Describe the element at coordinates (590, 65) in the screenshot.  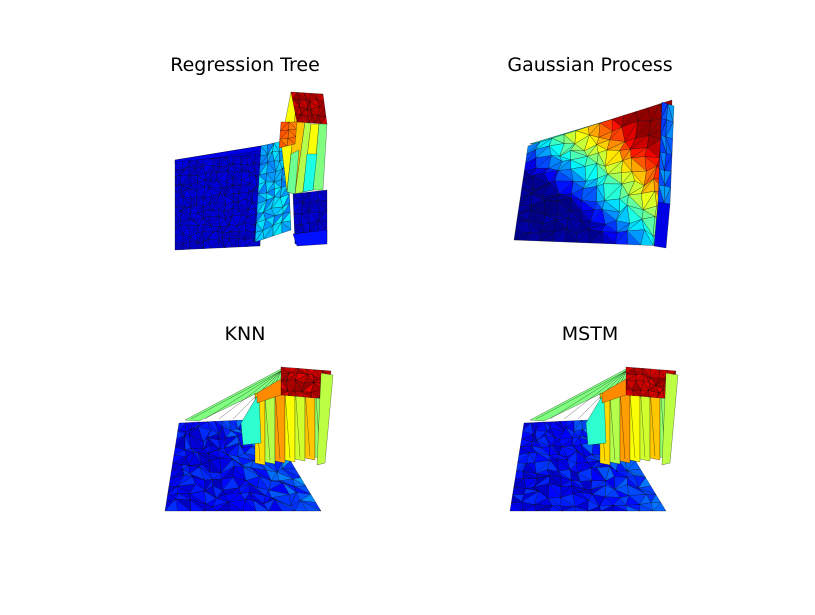
I see `subplot-title: Gaussian Process` at that location.